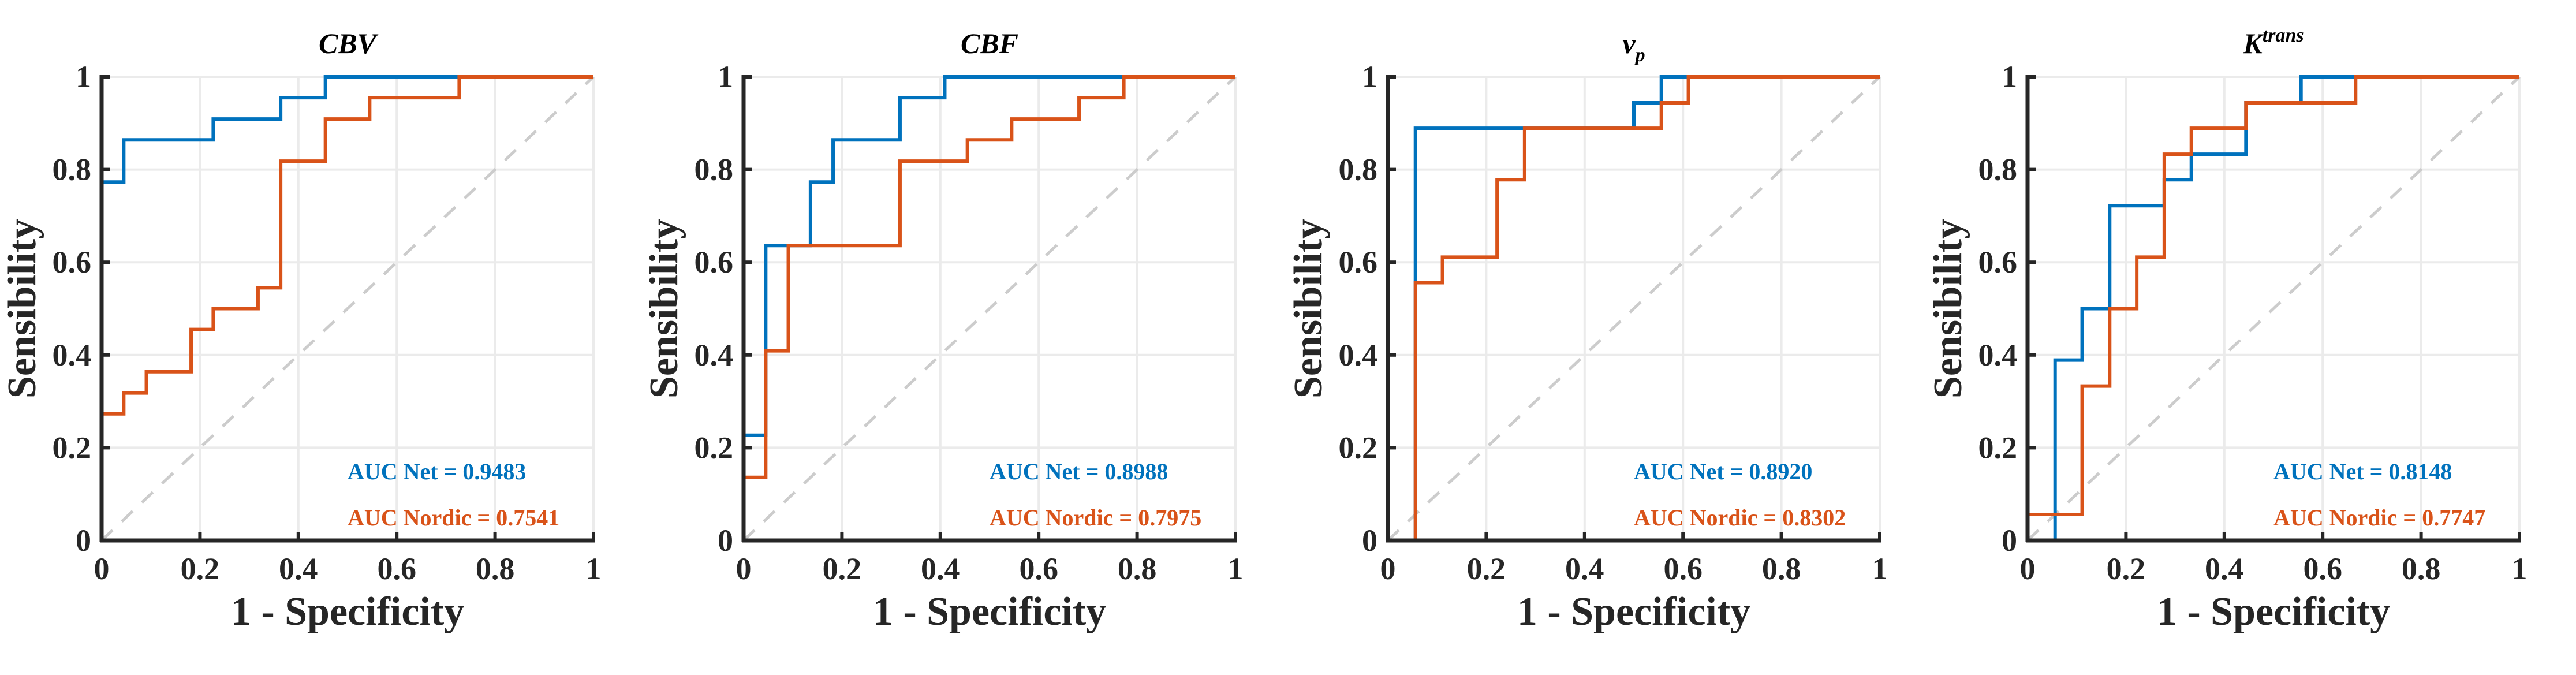 The width and height of the screenshot is (2576, 675). I want to click on auc-net-label: AUC Net = 0.8920, so click(1723, 471).